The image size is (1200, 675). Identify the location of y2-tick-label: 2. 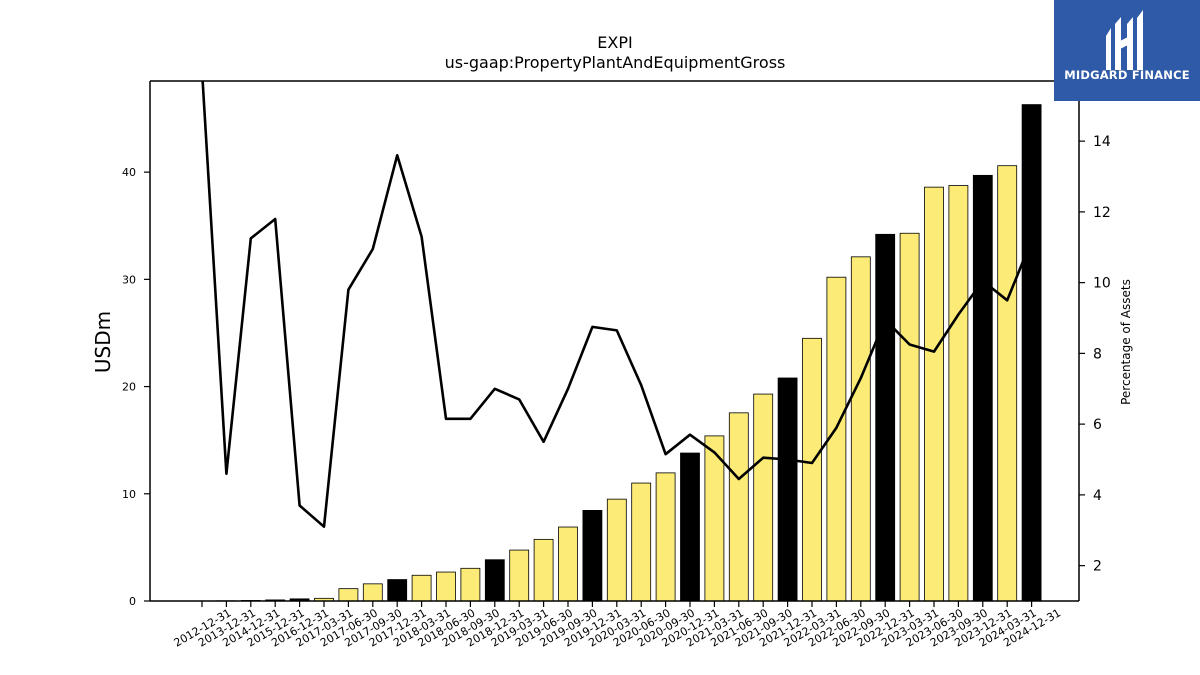
(1097, 567).